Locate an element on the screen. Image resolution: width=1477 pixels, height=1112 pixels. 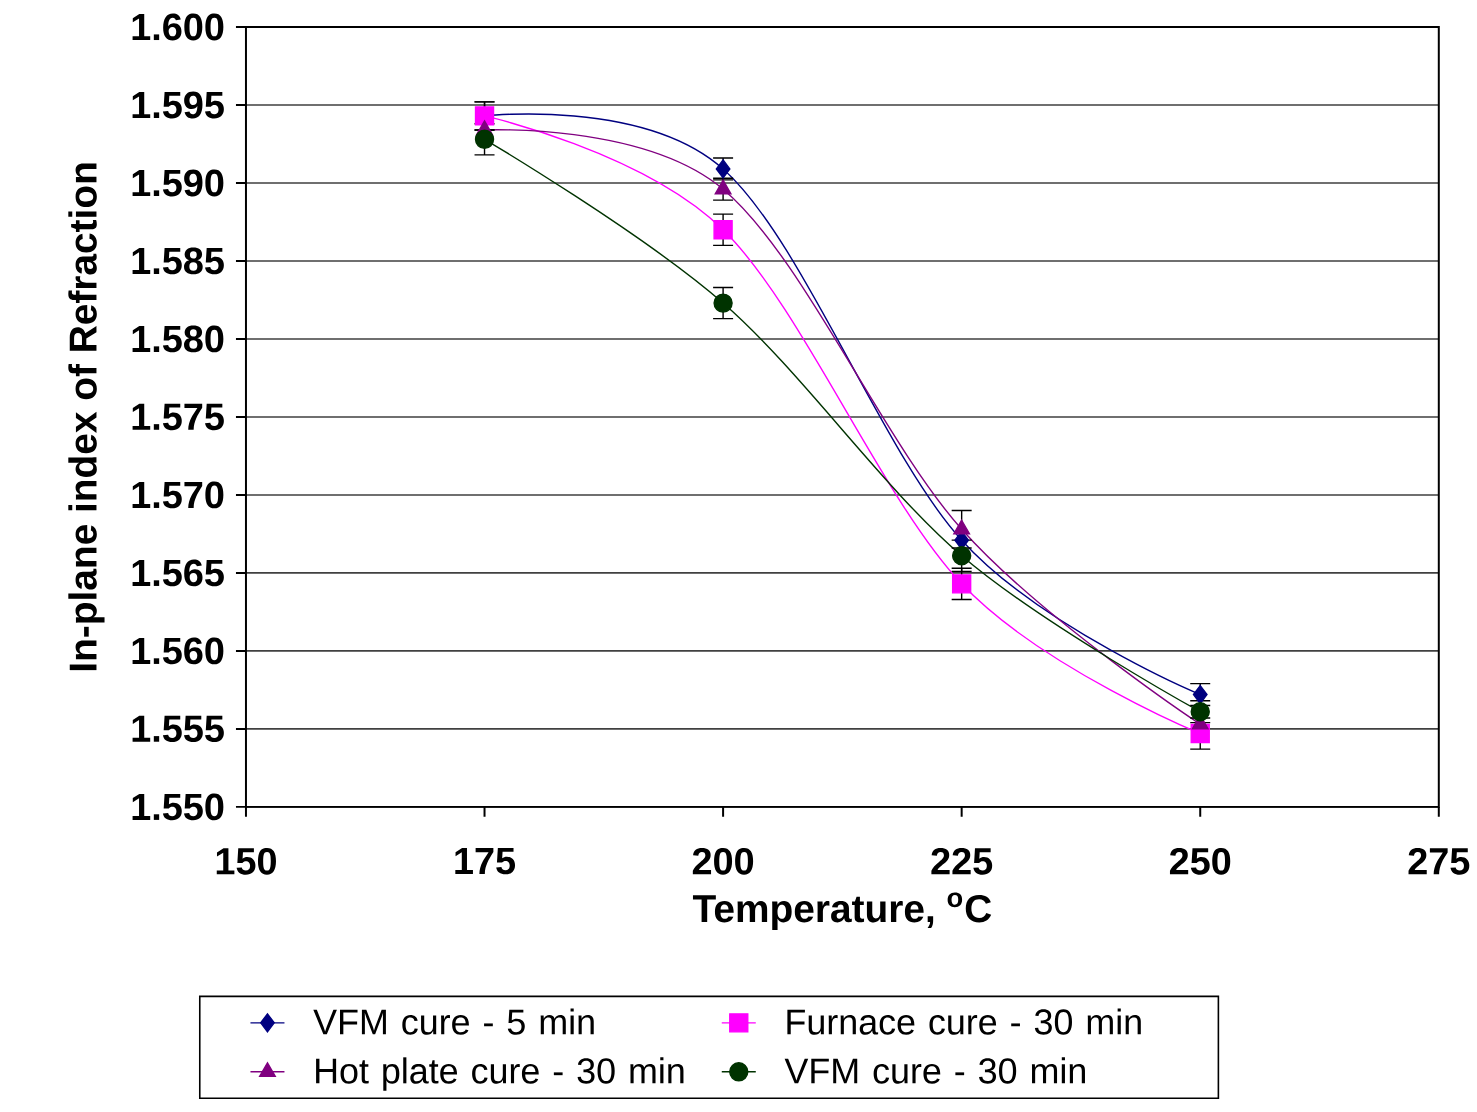
x-axis-title: Temperature, $^{o}$C is located at coordinates (842, 911).